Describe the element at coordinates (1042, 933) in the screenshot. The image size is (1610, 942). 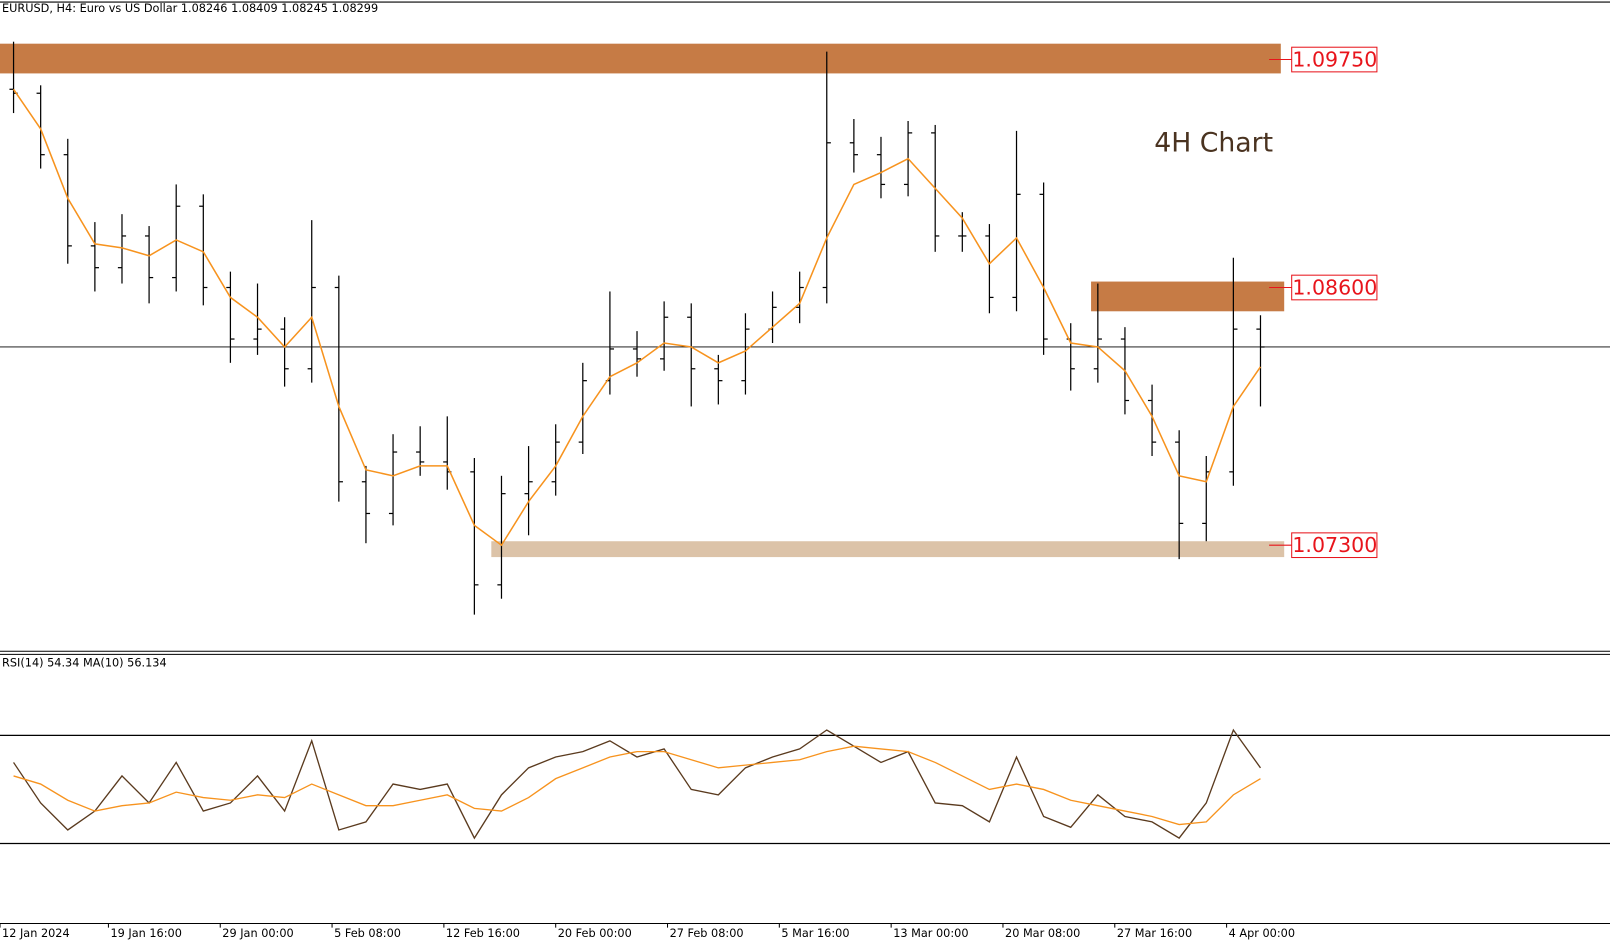
I see `x-tick-label: 20 Mar 08:00` at that location.